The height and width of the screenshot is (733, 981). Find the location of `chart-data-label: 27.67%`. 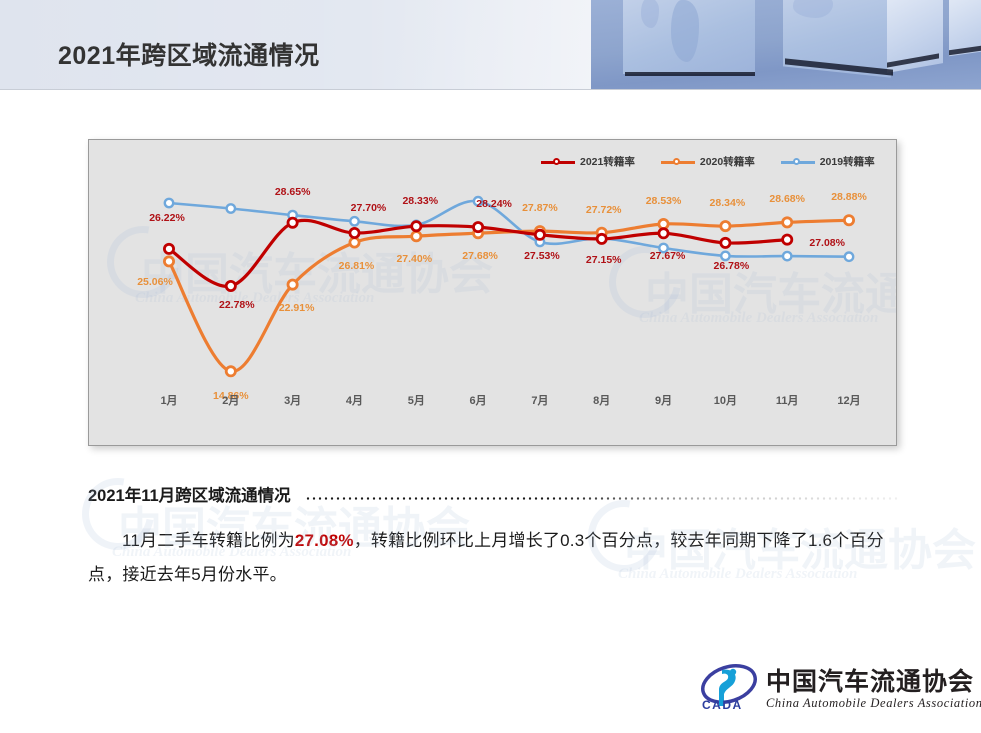

chart-data-label: 27.67% is located at coordinates (667, 256).